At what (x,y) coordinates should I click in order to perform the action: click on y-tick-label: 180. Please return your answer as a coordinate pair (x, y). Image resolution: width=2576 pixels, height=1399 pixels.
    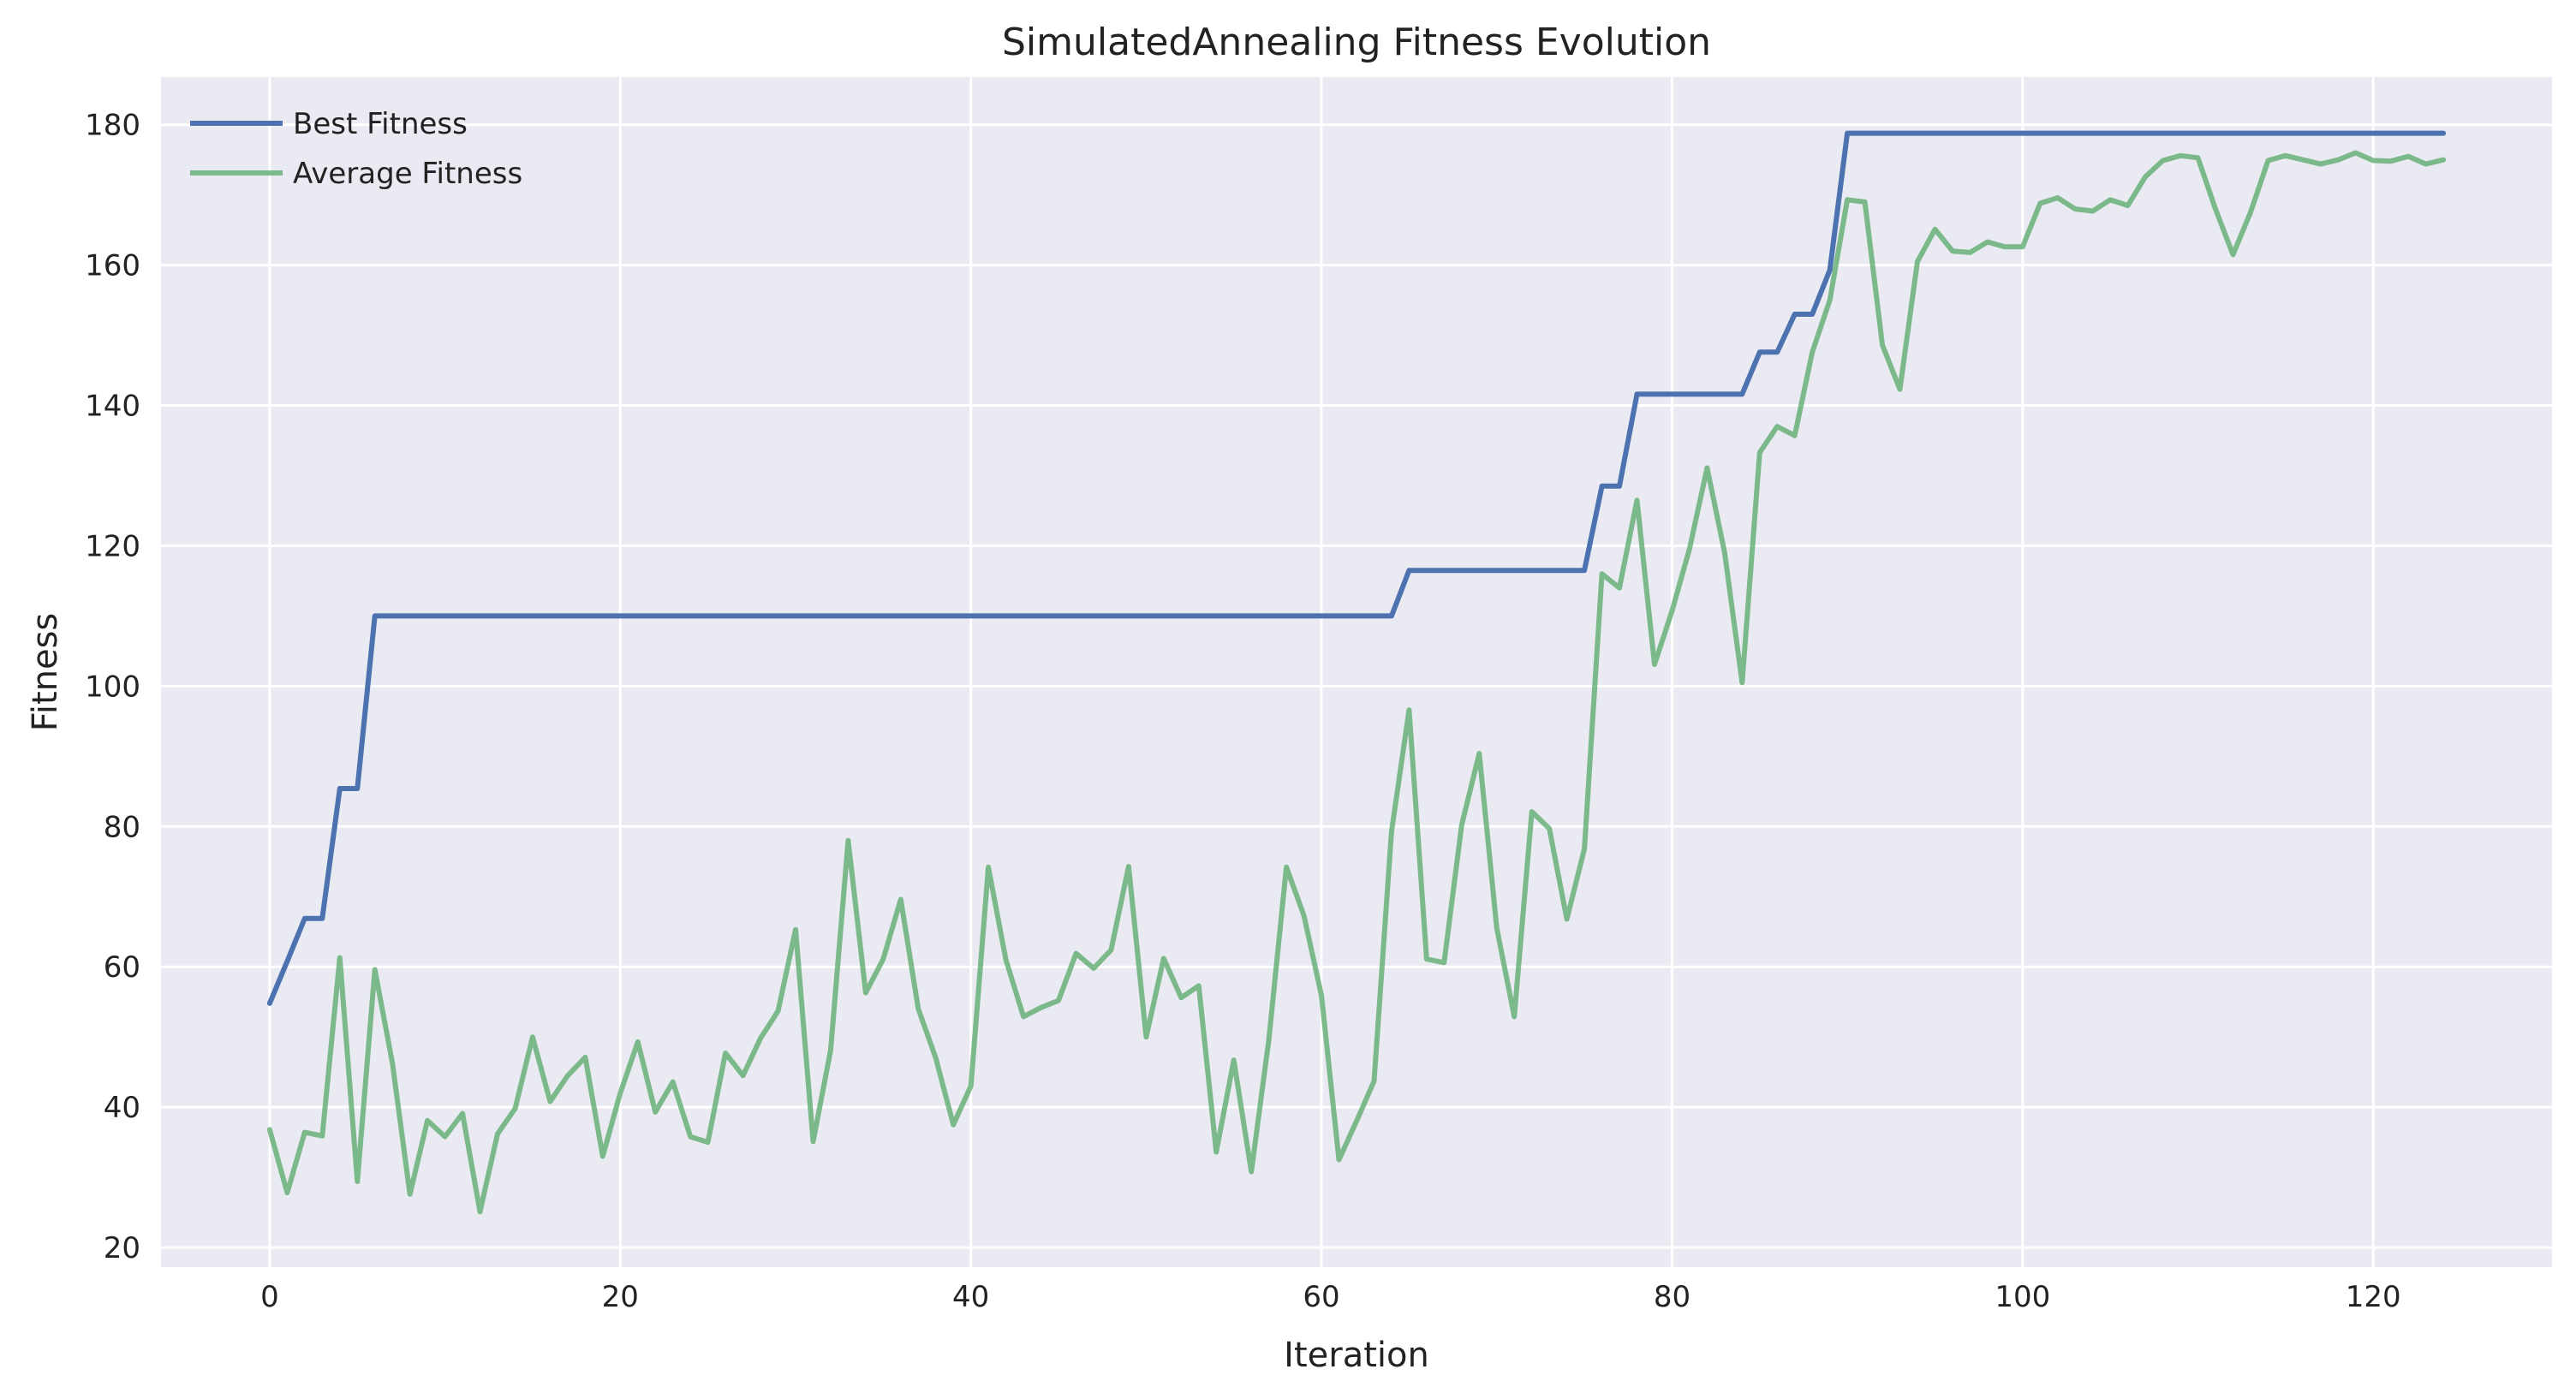
    Looking at the image, I should click on (112, 126).